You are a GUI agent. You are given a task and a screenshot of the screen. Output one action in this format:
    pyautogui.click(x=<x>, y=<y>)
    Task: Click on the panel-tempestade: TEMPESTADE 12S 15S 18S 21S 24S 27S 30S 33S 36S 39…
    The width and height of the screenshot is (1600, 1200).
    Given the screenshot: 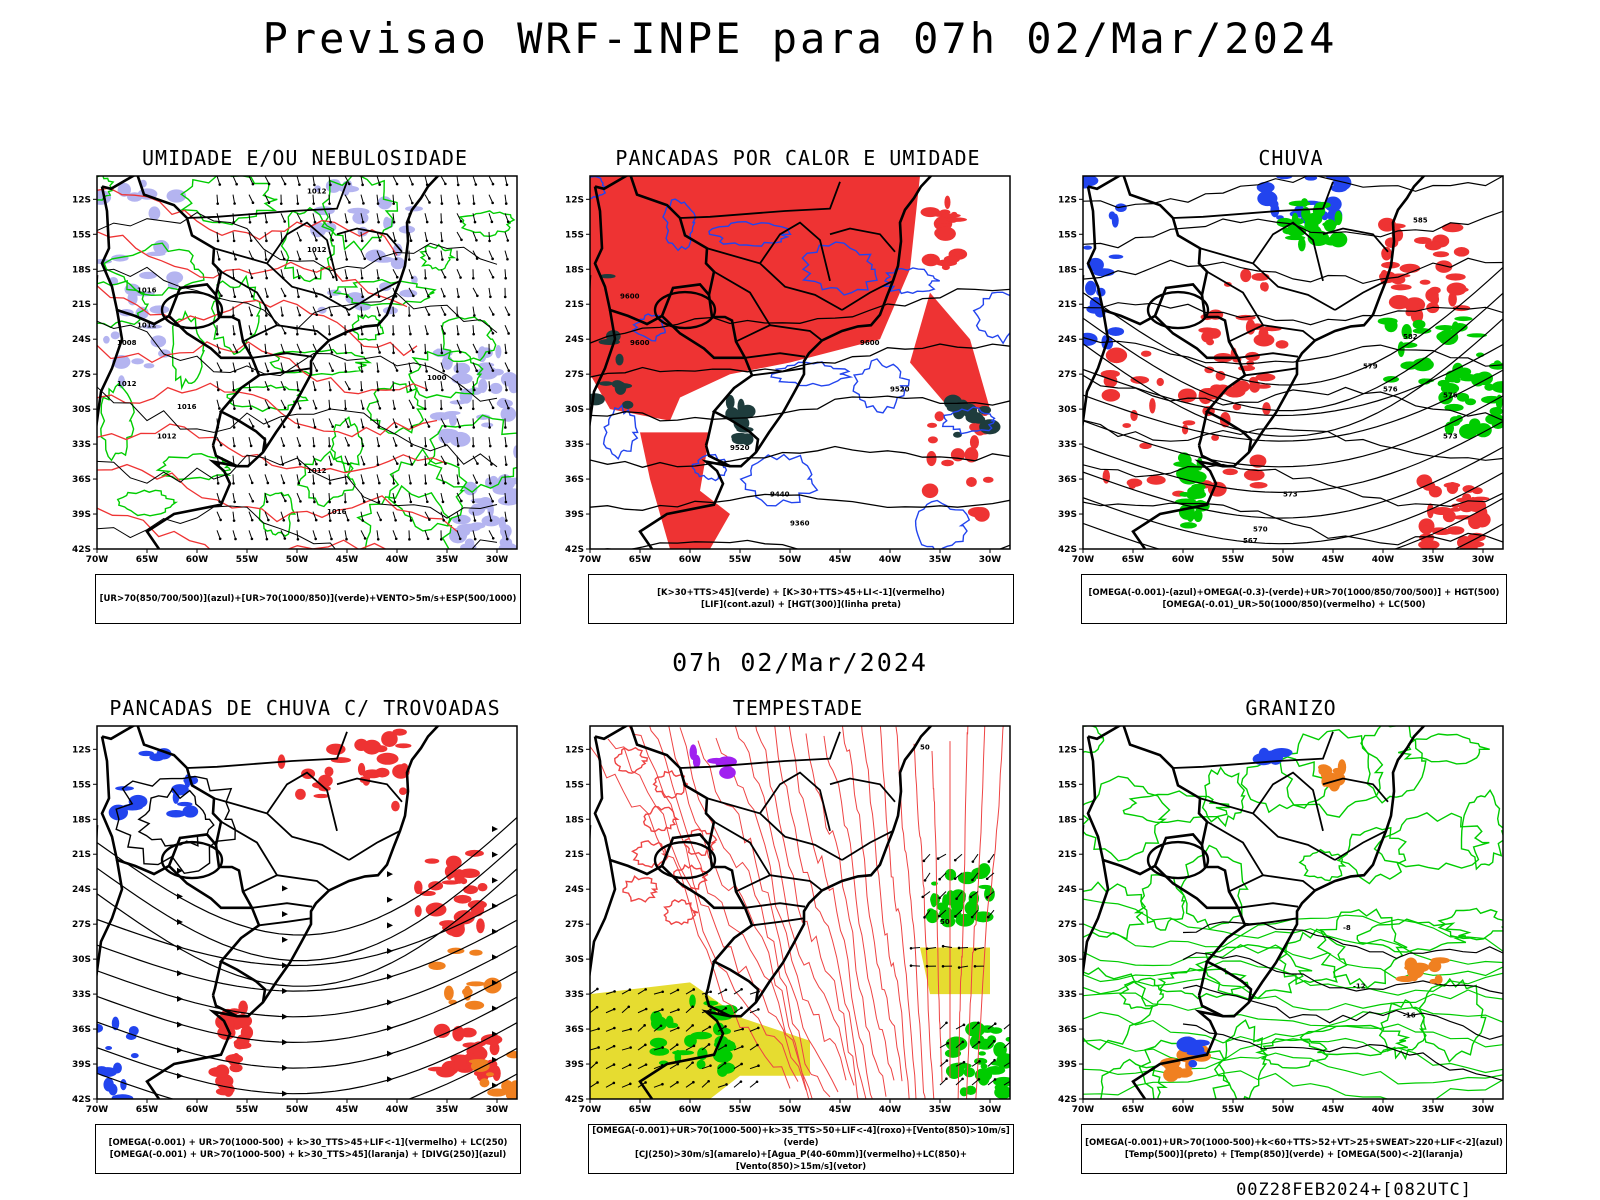 What is the action you would take?
    pyautogui.click(x=798, y=935)
    